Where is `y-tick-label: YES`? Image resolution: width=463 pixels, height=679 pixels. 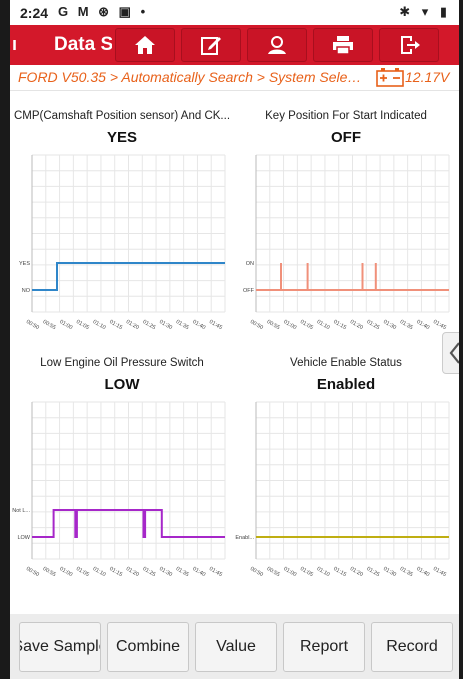
y-tick-label: YES is located at coordinates (24, 264).